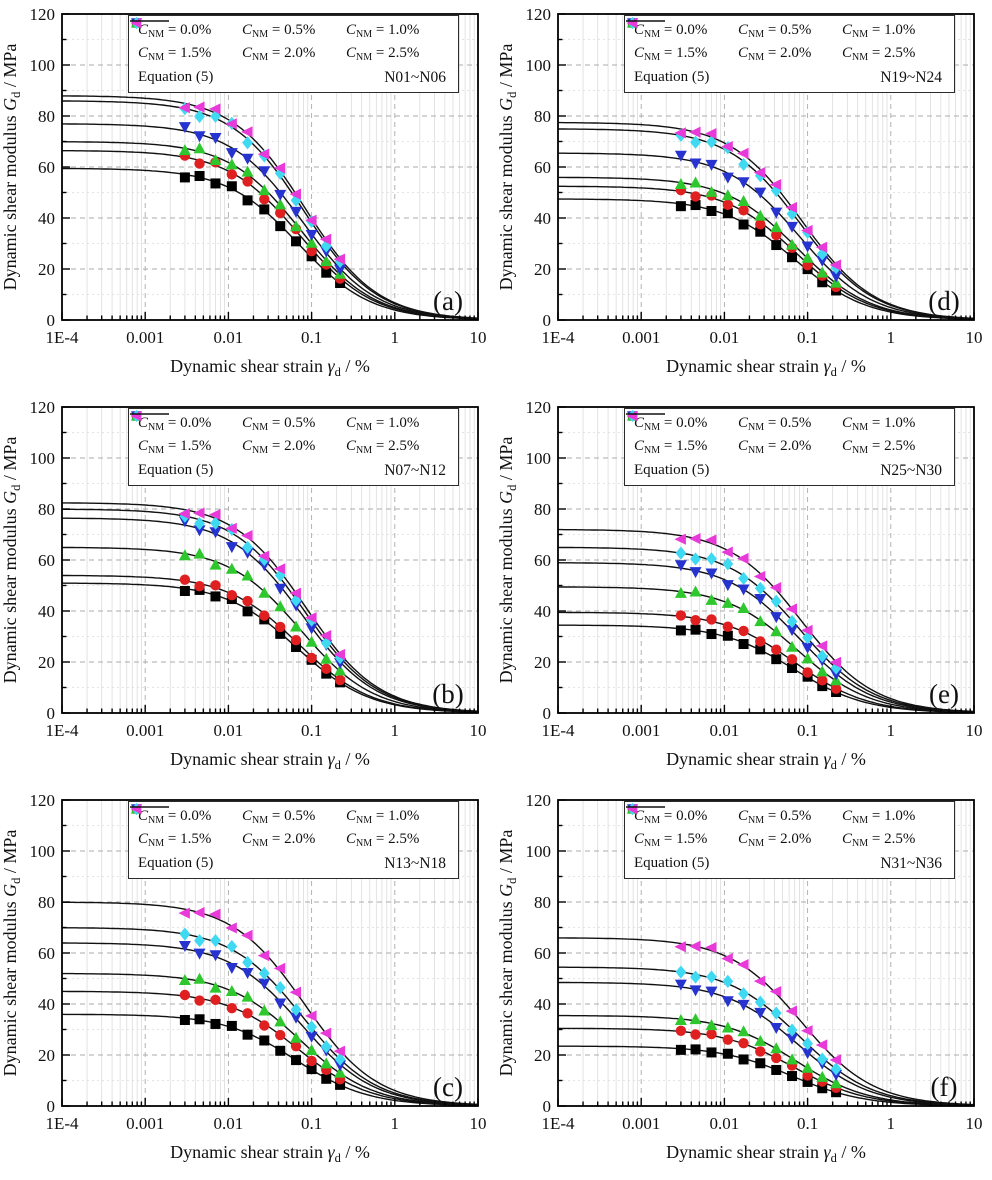  I want to click on panel-letter: (b), so click(447, 694).